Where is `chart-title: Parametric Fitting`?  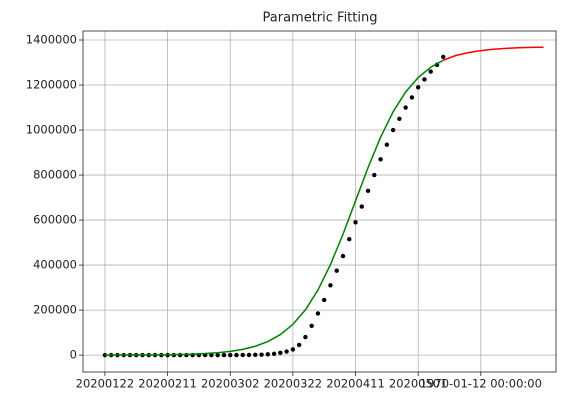 chart-title: Parametric Fitting is located at coordinates (320, 18).